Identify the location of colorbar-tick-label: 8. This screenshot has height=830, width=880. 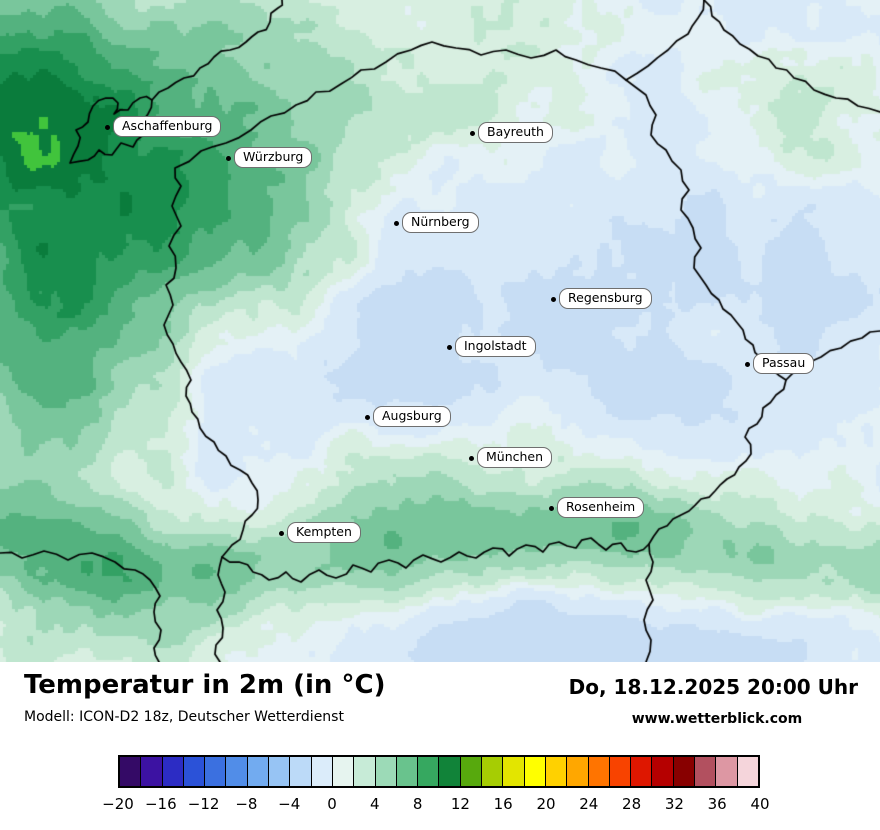
(417, 804).